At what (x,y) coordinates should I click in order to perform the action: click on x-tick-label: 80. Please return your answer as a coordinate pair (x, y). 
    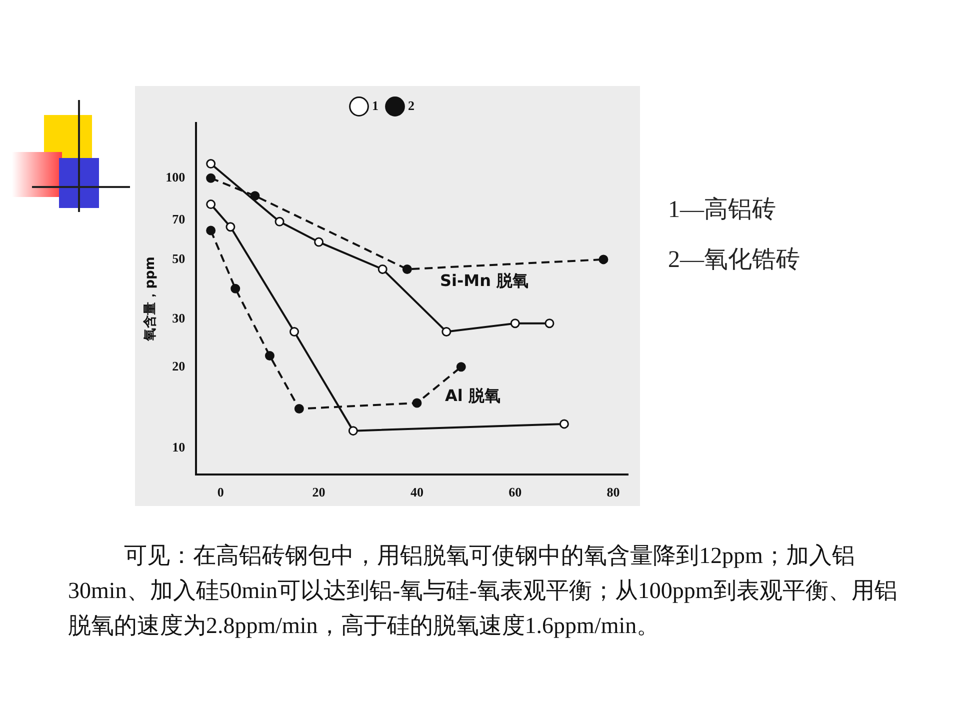
    Looking at the image, I should click on (613, 492).